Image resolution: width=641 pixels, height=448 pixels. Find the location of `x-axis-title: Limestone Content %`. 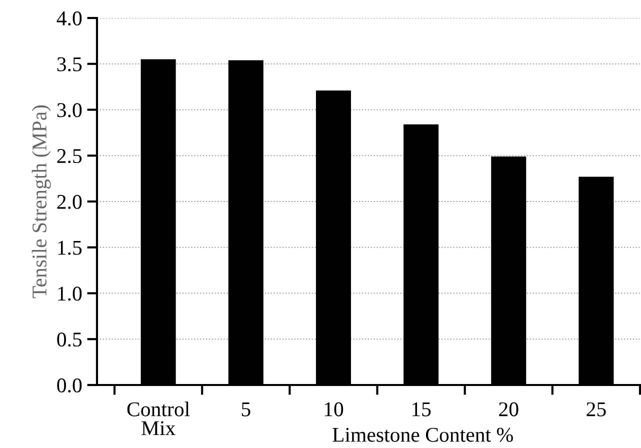

x-axis-title: Limestone Content % is located at coordinates (422, 435).